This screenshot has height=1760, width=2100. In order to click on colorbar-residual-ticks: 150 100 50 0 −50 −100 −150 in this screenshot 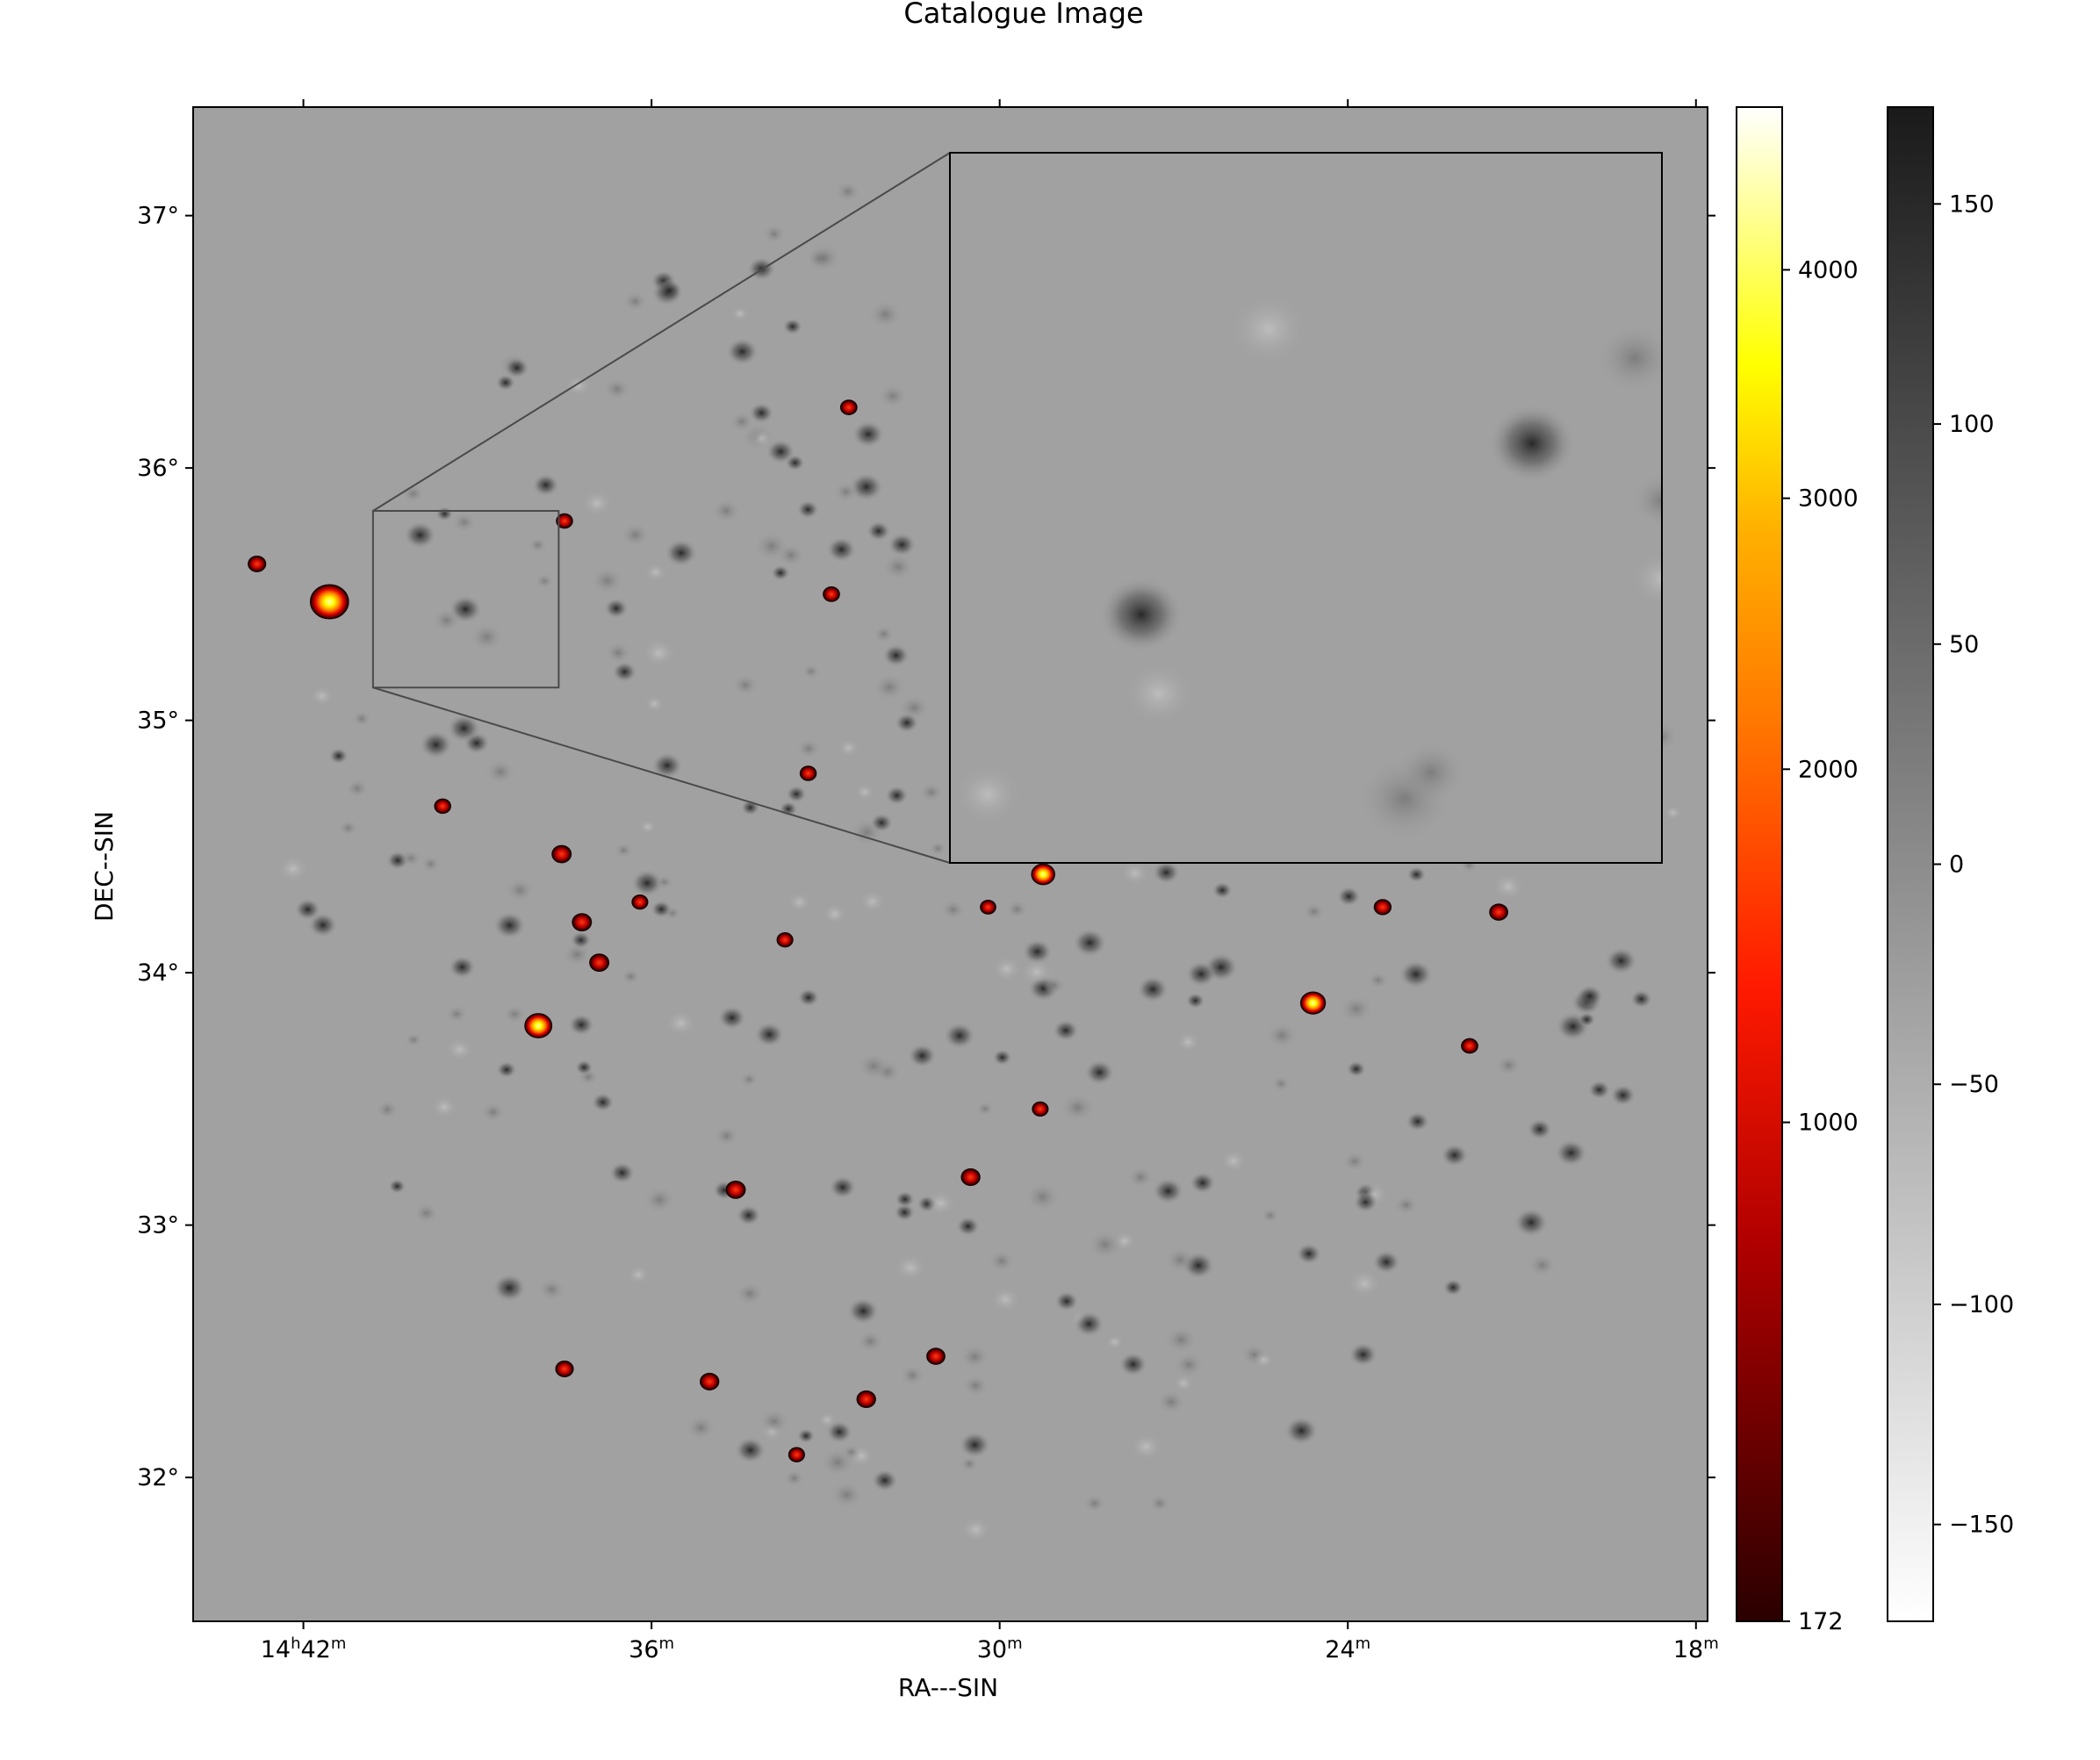, I will do `click(1974, 864)`.